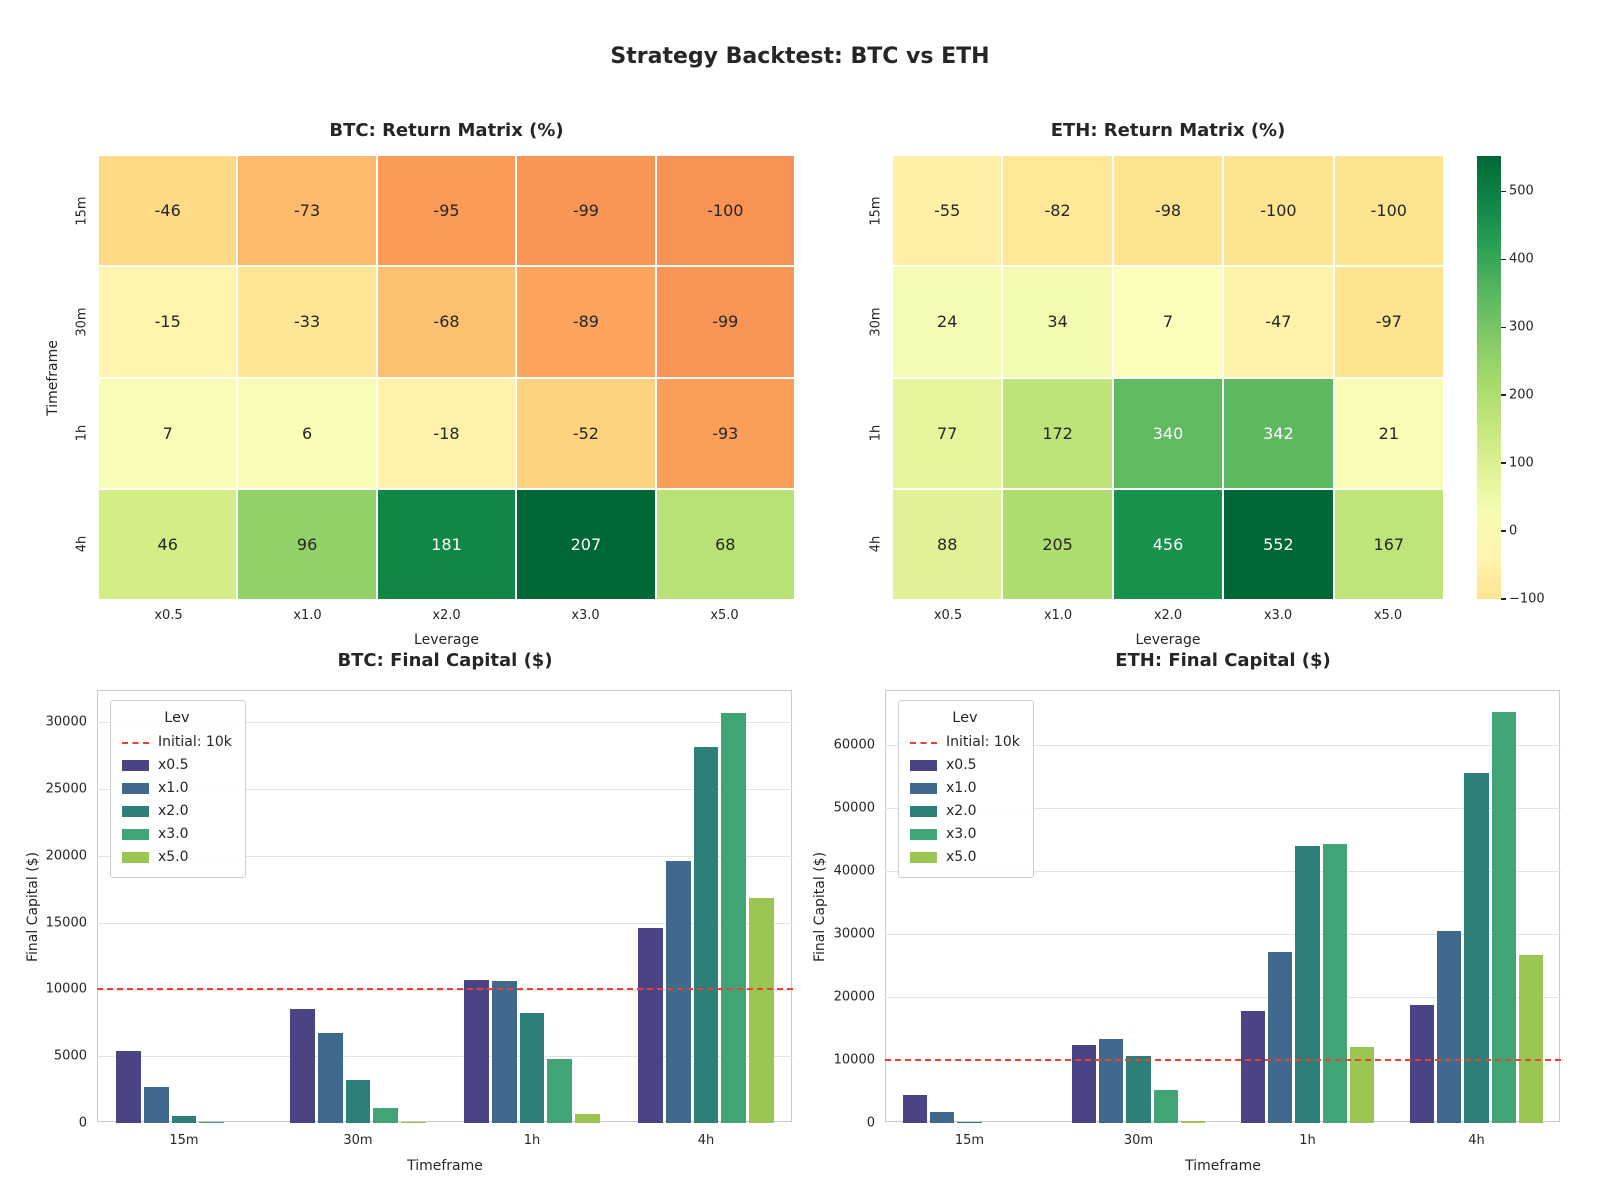 The width and height of the screenshot is (1600, 1200). What do you see at coordinates (588, 1118) in the screenshot?
I see `bar-1h-x5.0` at bounding box center [588, 1118].